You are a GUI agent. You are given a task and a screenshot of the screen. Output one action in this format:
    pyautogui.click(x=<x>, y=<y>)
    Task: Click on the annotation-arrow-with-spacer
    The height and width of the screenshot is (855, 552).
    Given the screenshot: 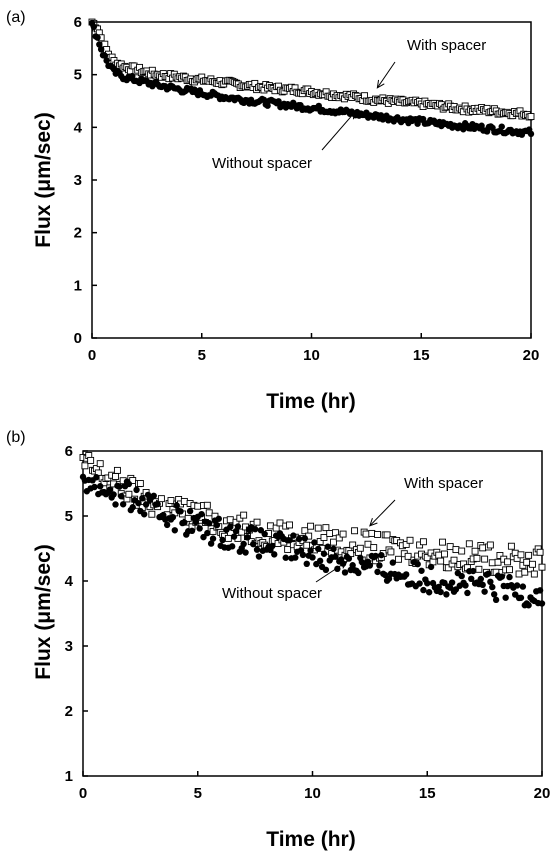 What is the action you would take?
    pyautogui.click(x=382, y=513)
    